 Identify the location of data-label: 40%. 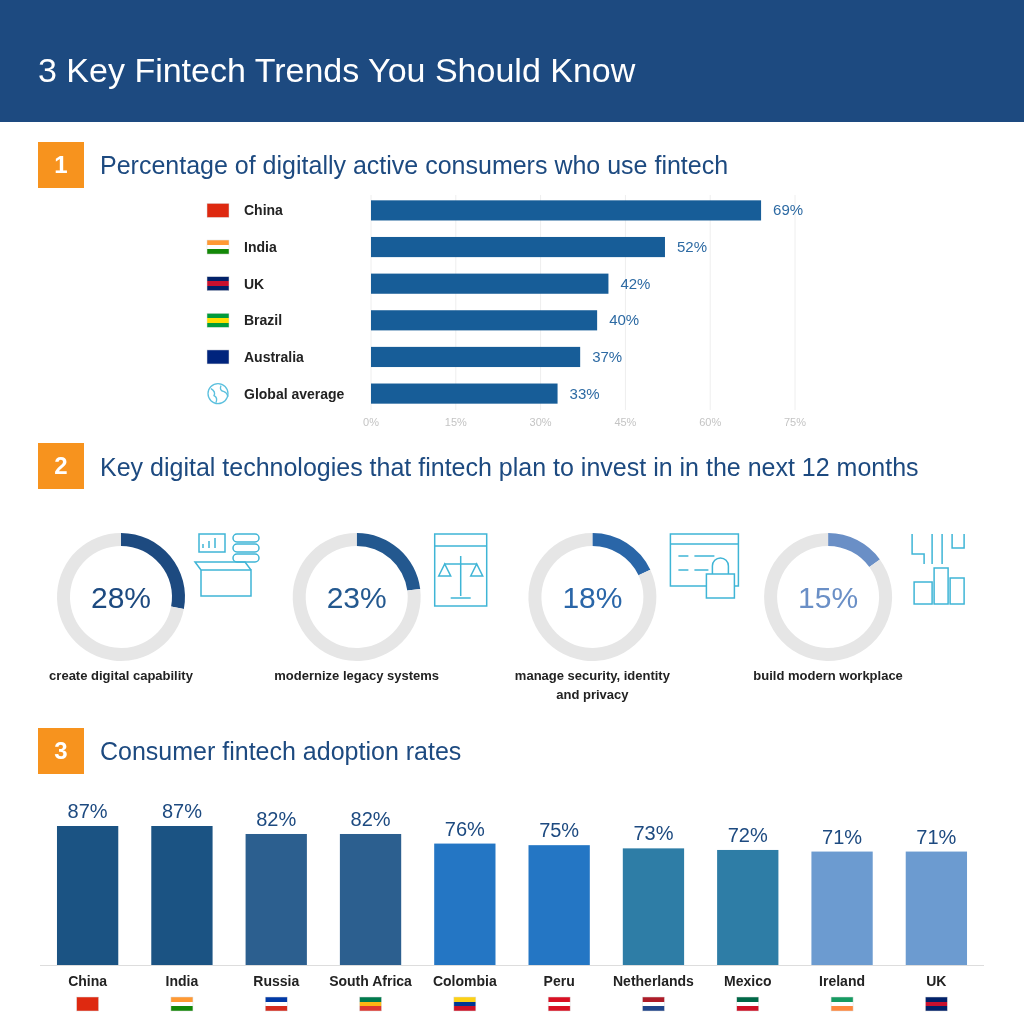
(624, 320).